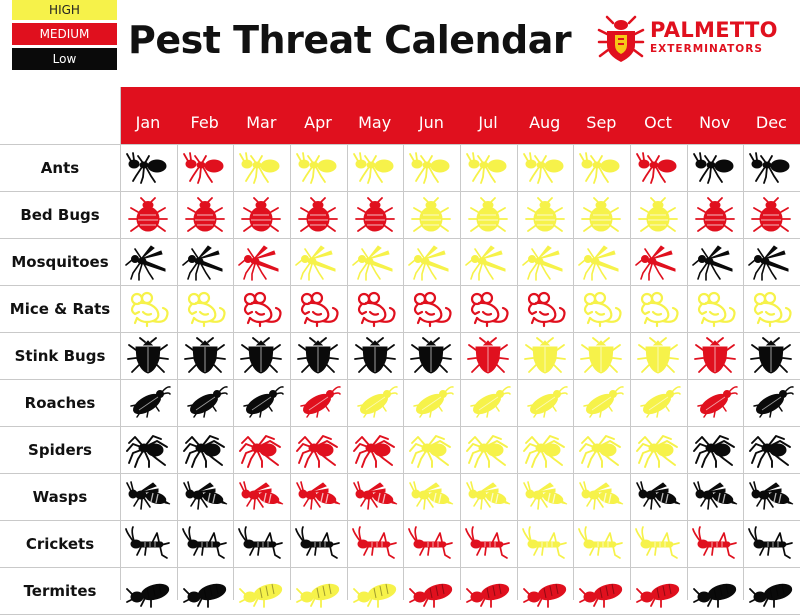  I want to click on ant-icon, so click(375, 168).